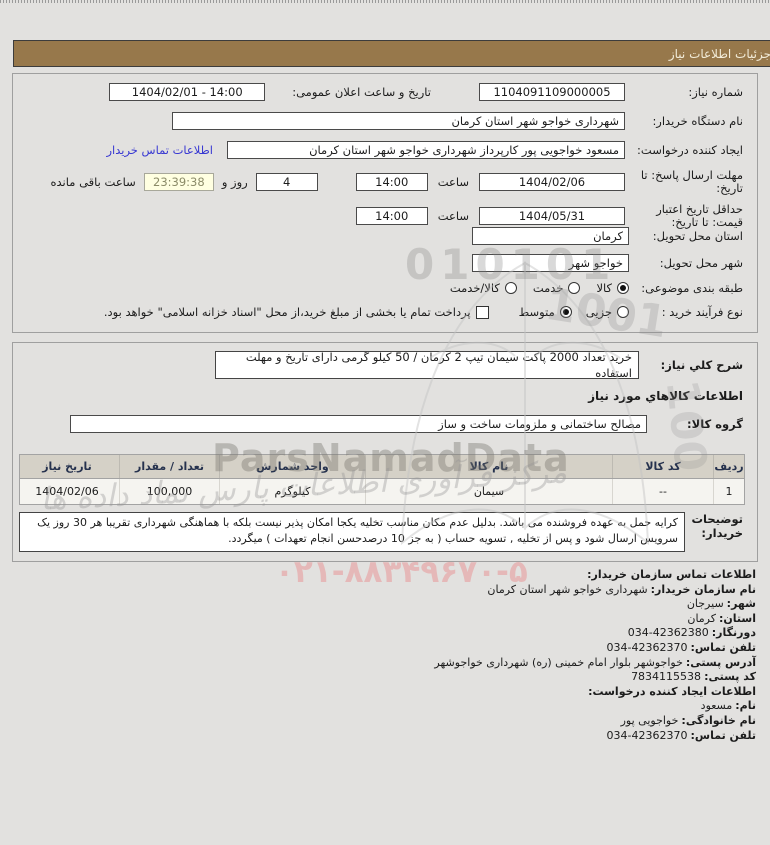 Image resolution: width=770 pixels, height=845 pixels. Describe the element at coordinates (720, 662) in the screenshot. I see `contact-label: آدرس پستی:` at that location.